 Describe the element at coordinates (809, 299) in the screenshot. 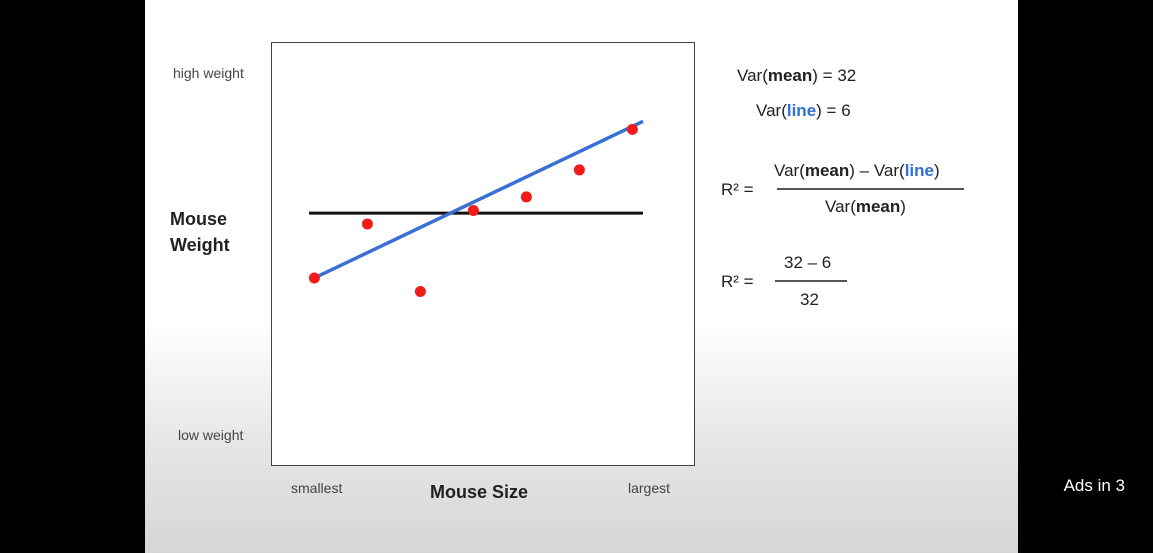

I see `r2-denominator-2: 32` at that location.